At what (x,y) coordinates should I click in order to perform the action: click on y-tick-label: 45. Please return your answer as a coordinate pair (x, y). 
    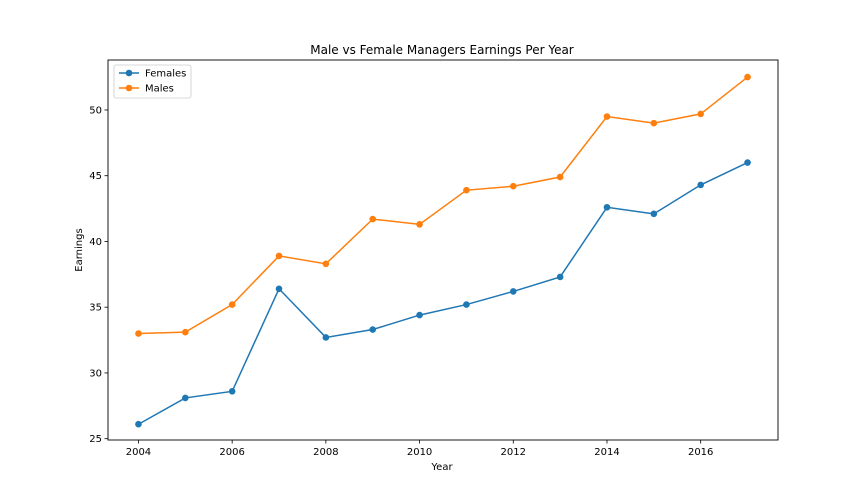
    Looking at the image, I should click on (95, 176).